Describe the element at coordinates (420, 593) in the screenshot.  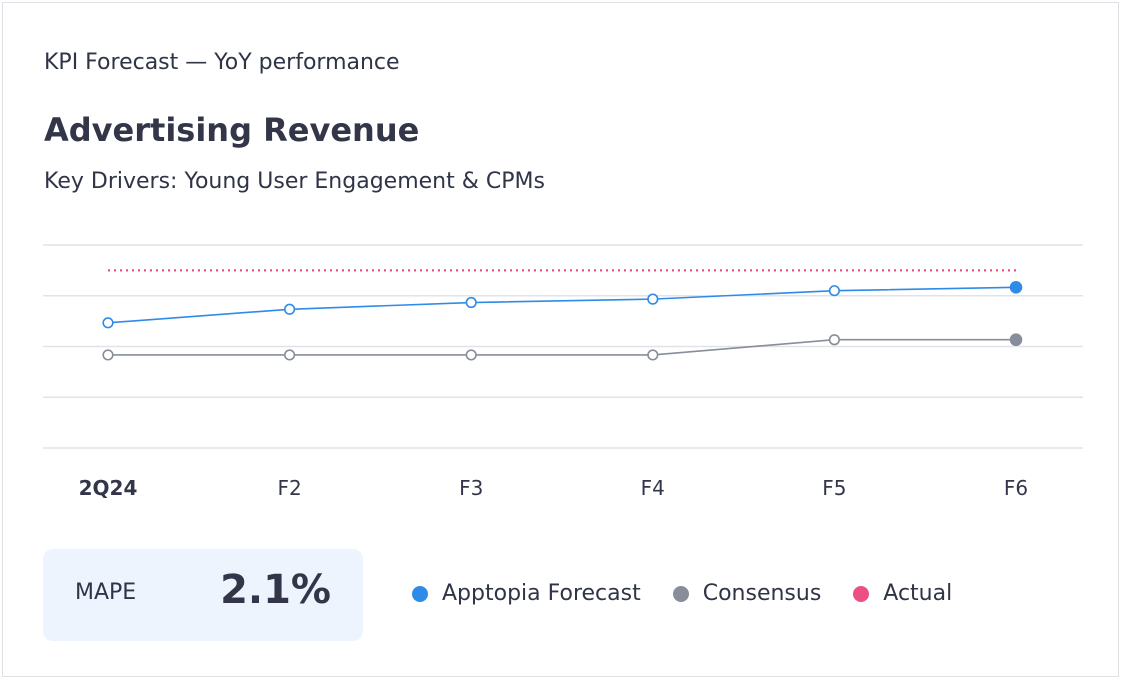
I see `legend-dot-forecast` at that location.